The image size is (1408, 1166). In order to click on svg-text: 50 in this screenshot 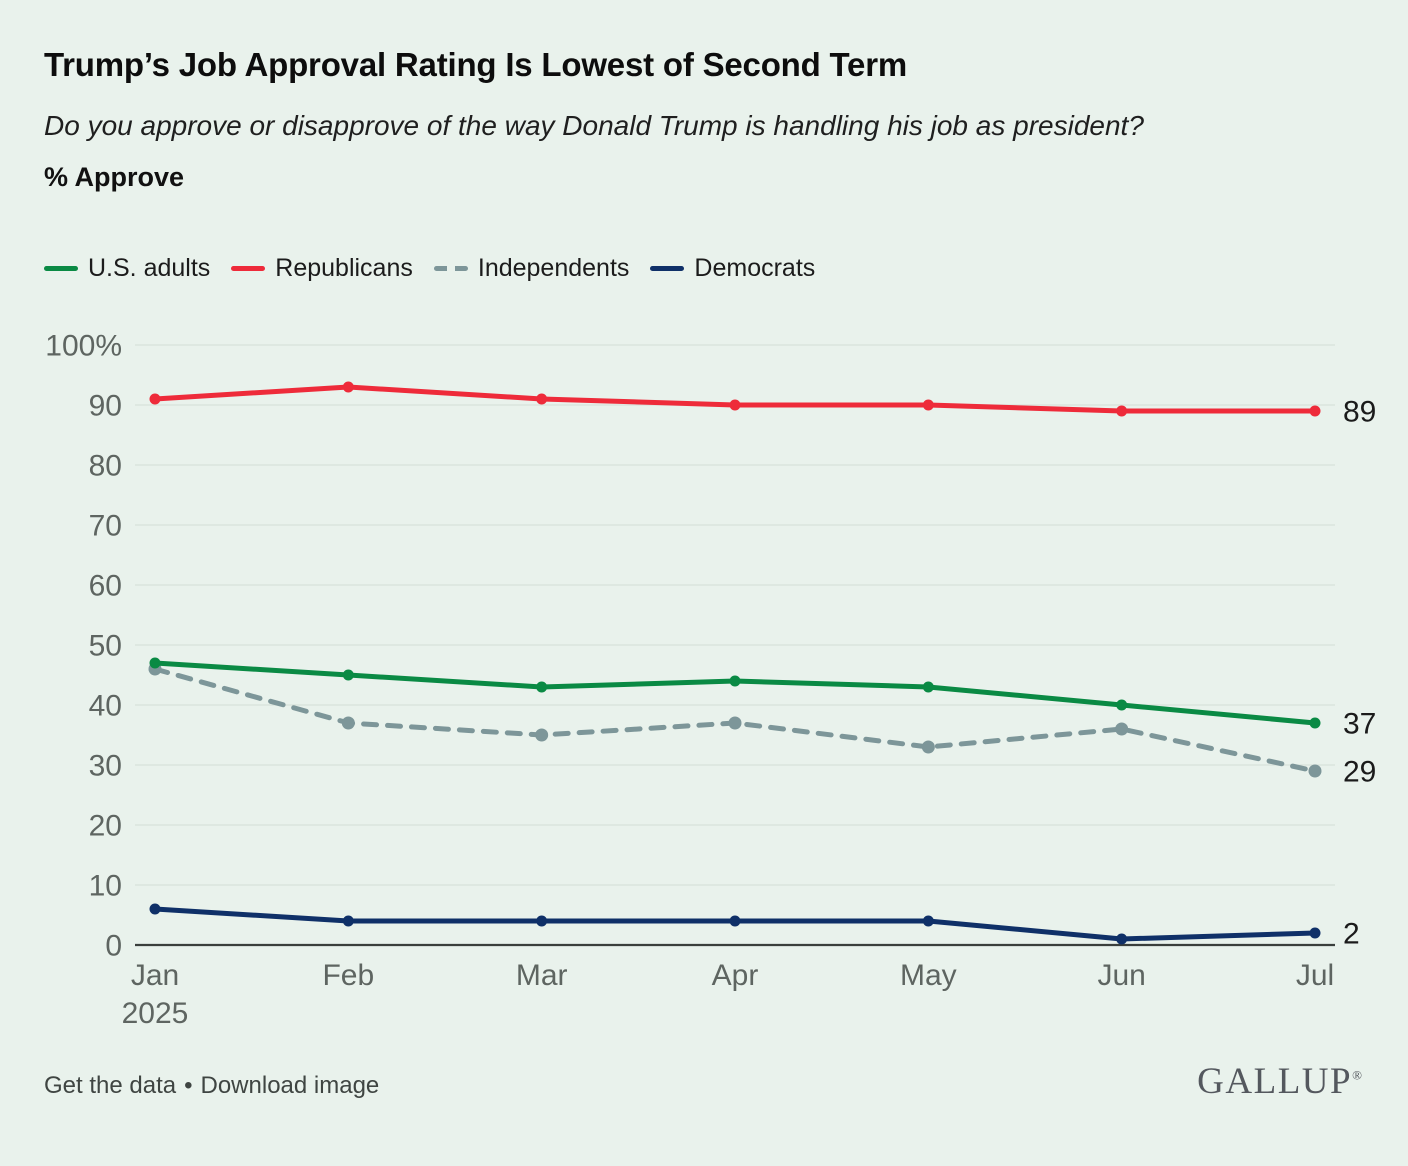, I will do `click(105, 646)`.